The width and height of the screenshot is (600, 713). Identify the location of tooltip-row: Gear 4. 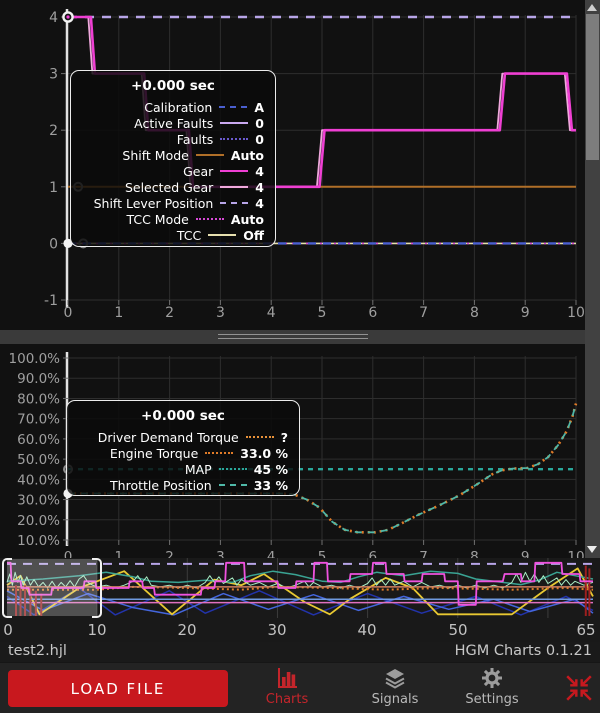
(223, 171).